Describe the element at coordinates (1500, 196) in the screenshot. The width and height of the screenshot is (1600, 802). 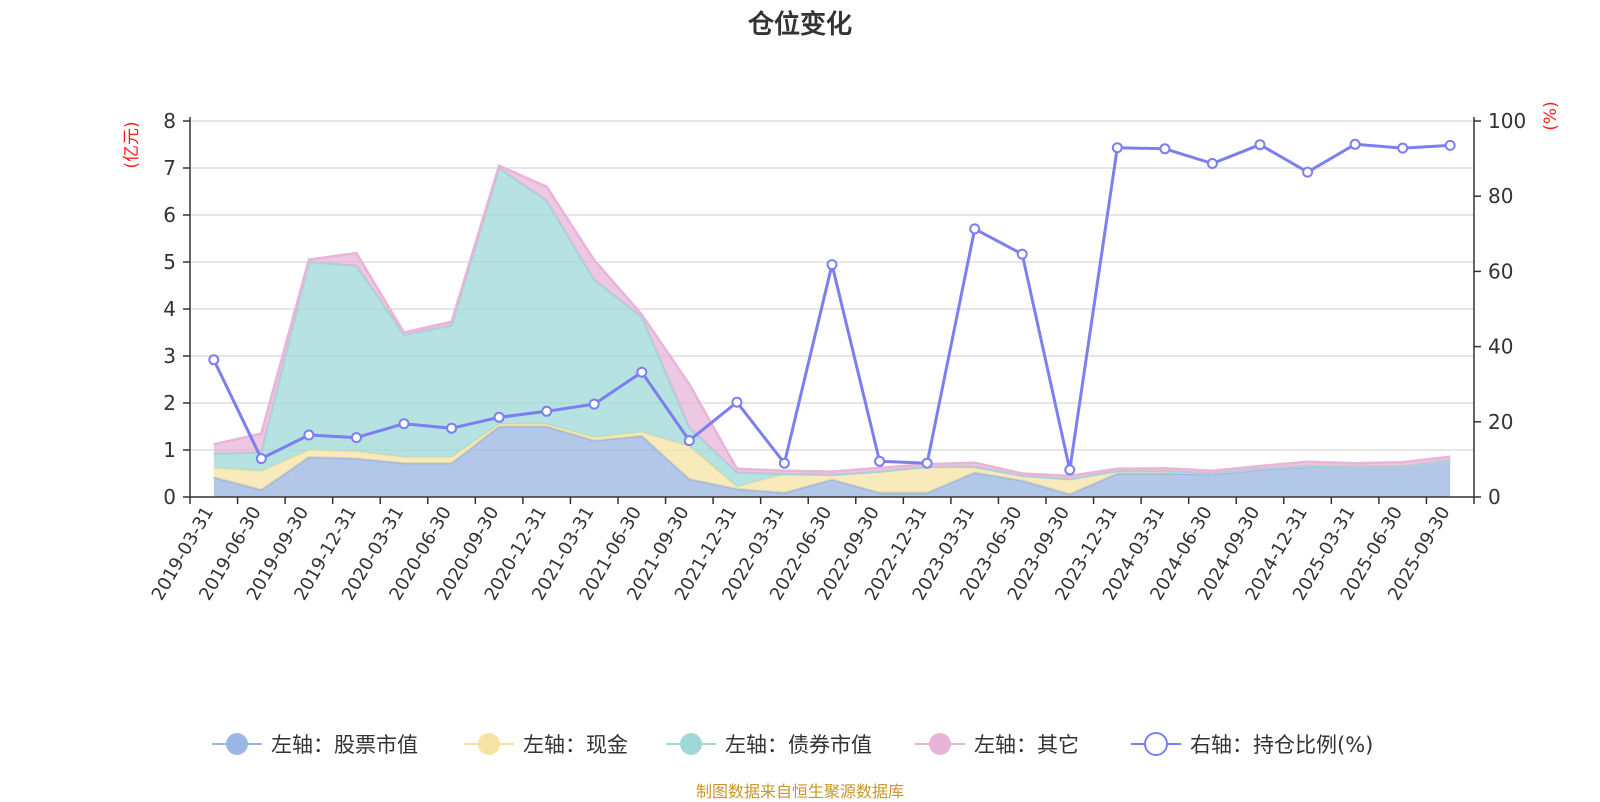
I see `right-tick-label: 80` at that location.